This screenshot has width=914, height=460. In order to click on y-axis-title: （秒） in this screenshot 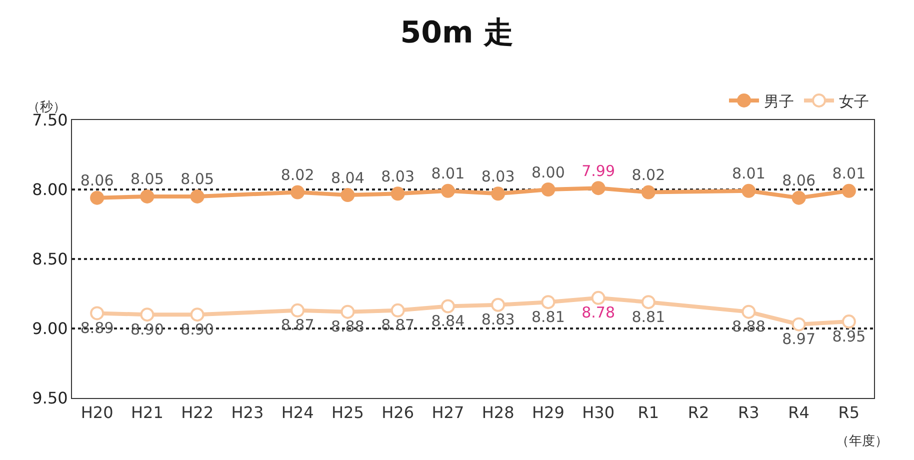, I will do `click(46, 107)`.